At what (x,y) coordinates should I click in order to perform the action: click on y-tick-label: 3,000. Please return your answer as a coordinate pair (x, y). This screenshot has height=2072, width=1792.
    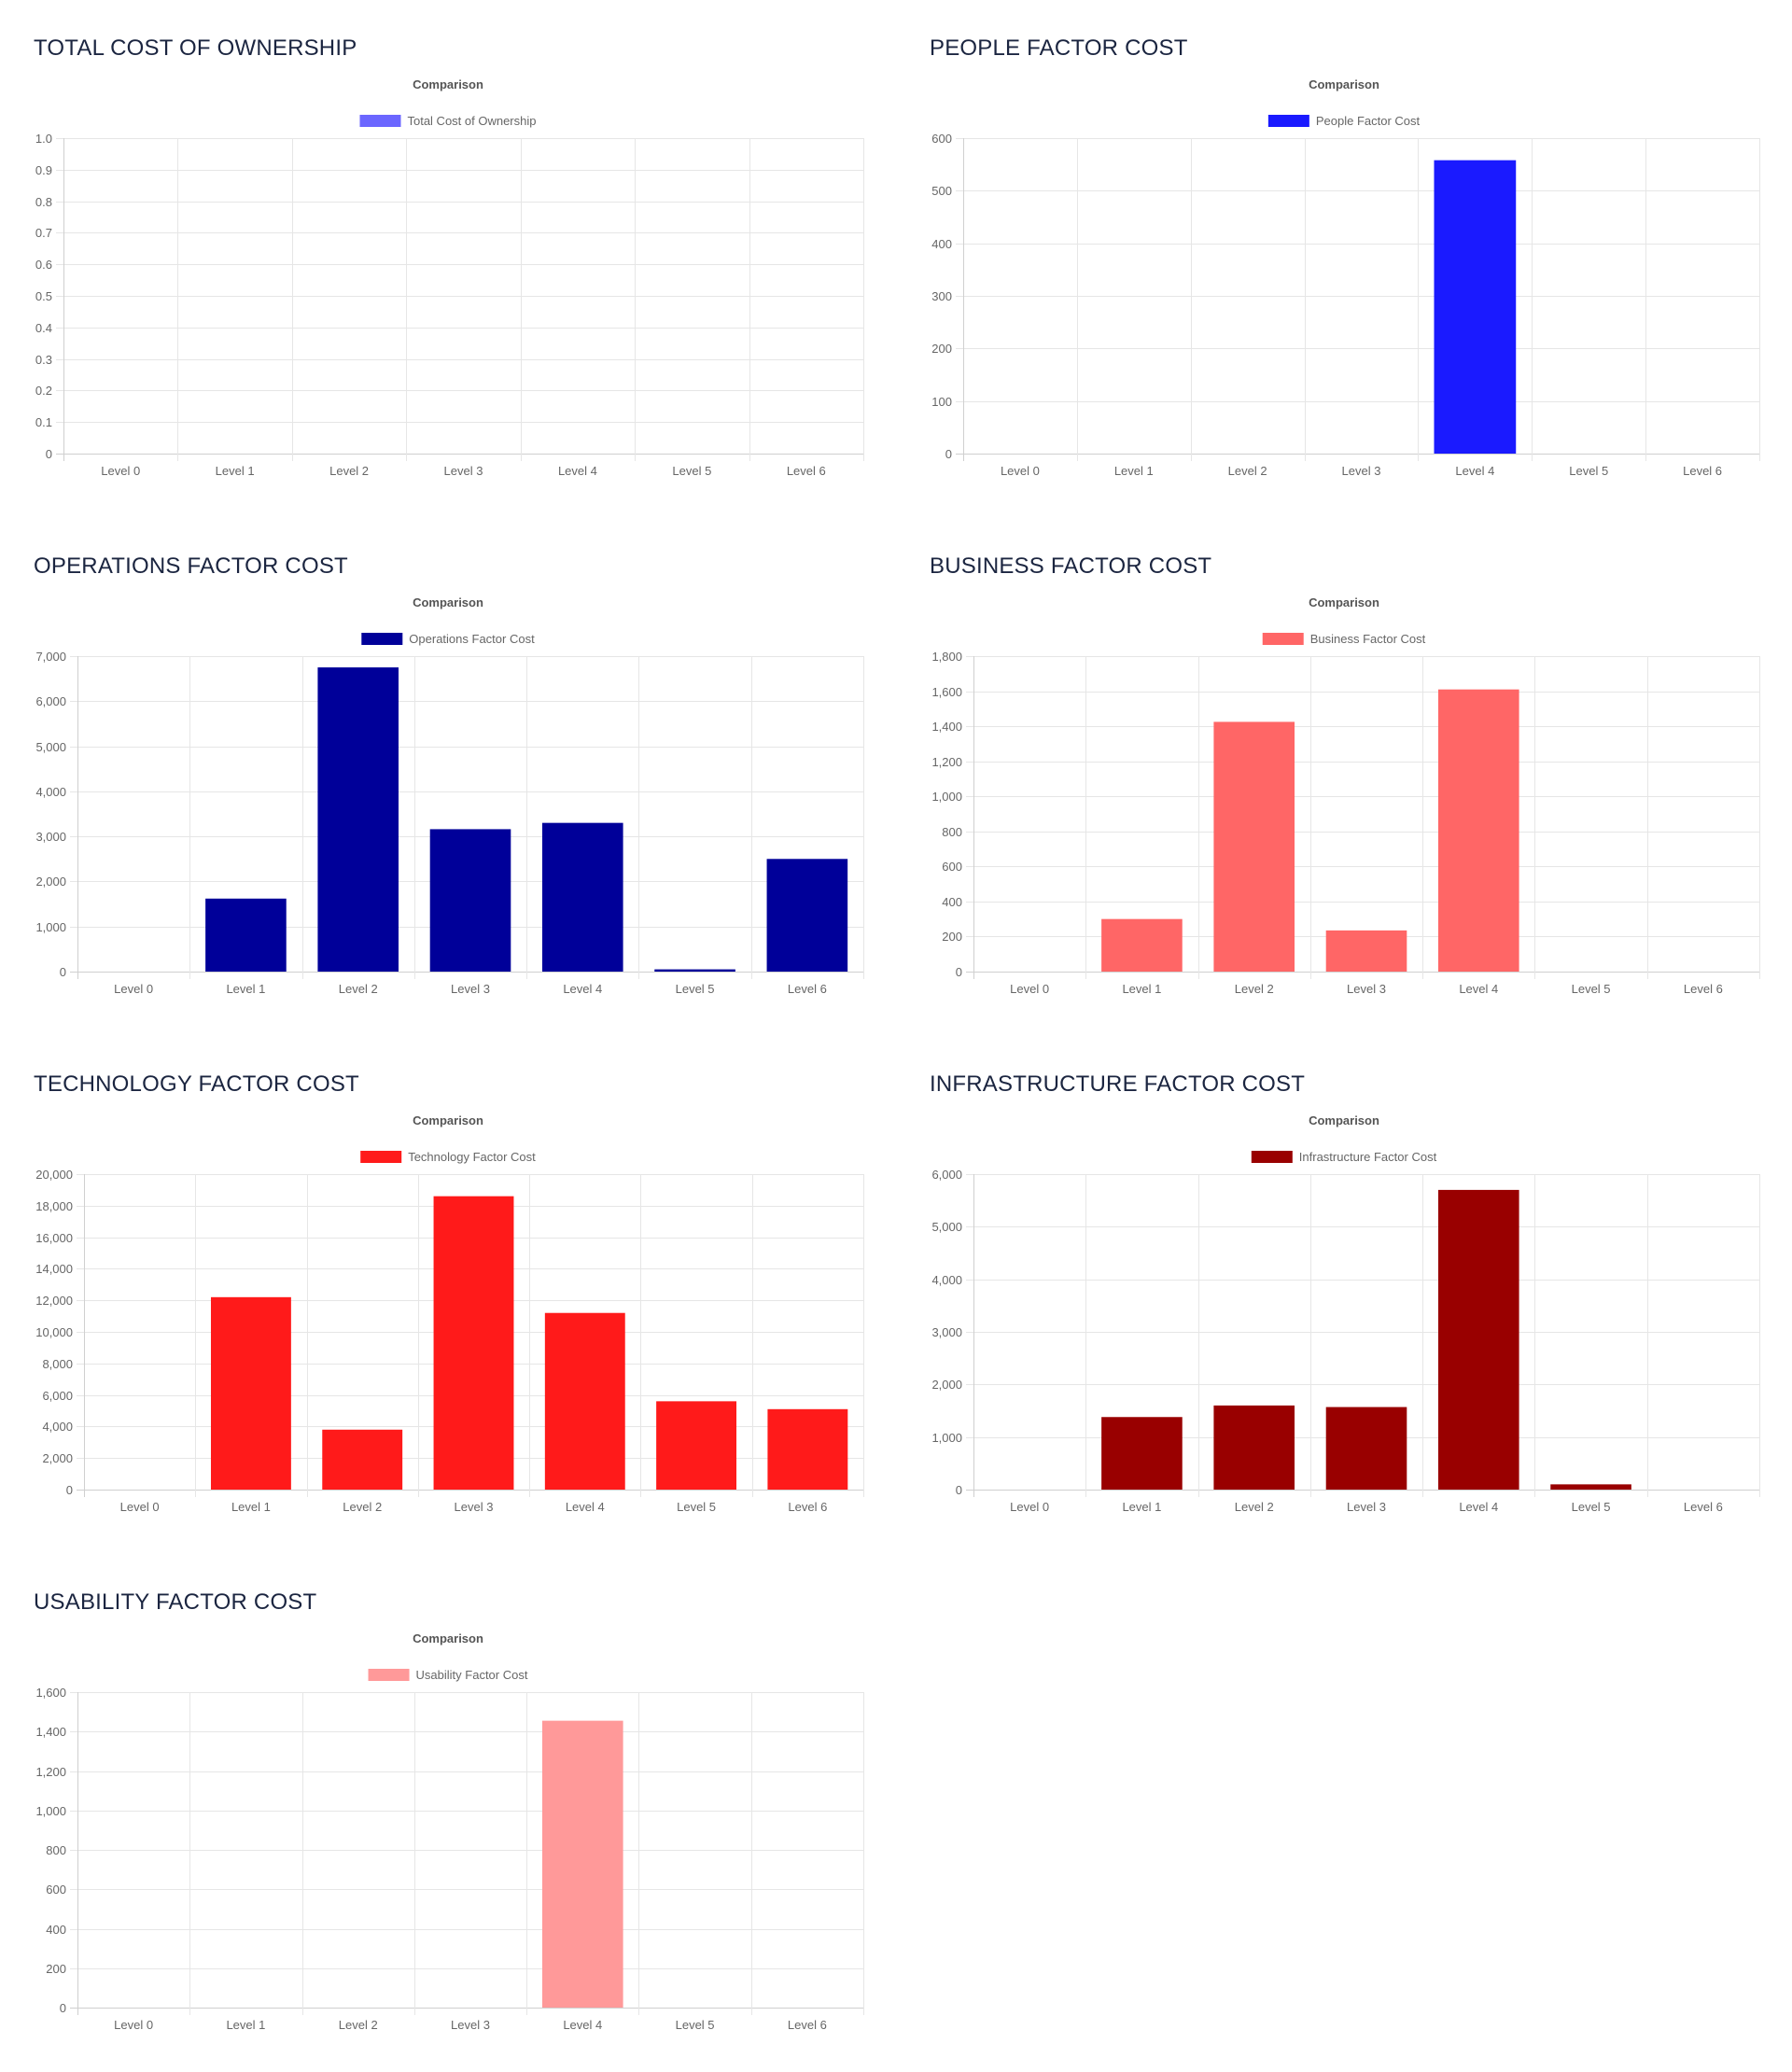
    Looking at the image, I should click on (50, 837).